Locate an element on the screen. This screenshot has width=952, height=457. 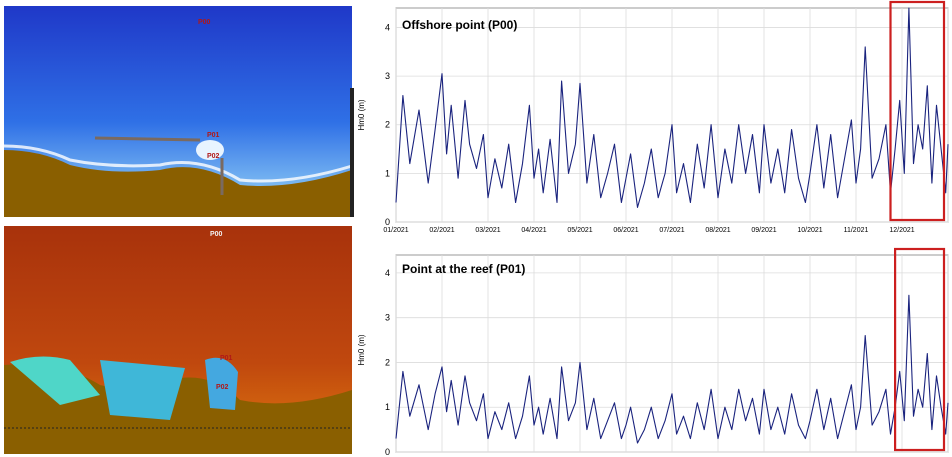
chart-0-xtick-label: 03/2021 is located at coordinates (487, 230).